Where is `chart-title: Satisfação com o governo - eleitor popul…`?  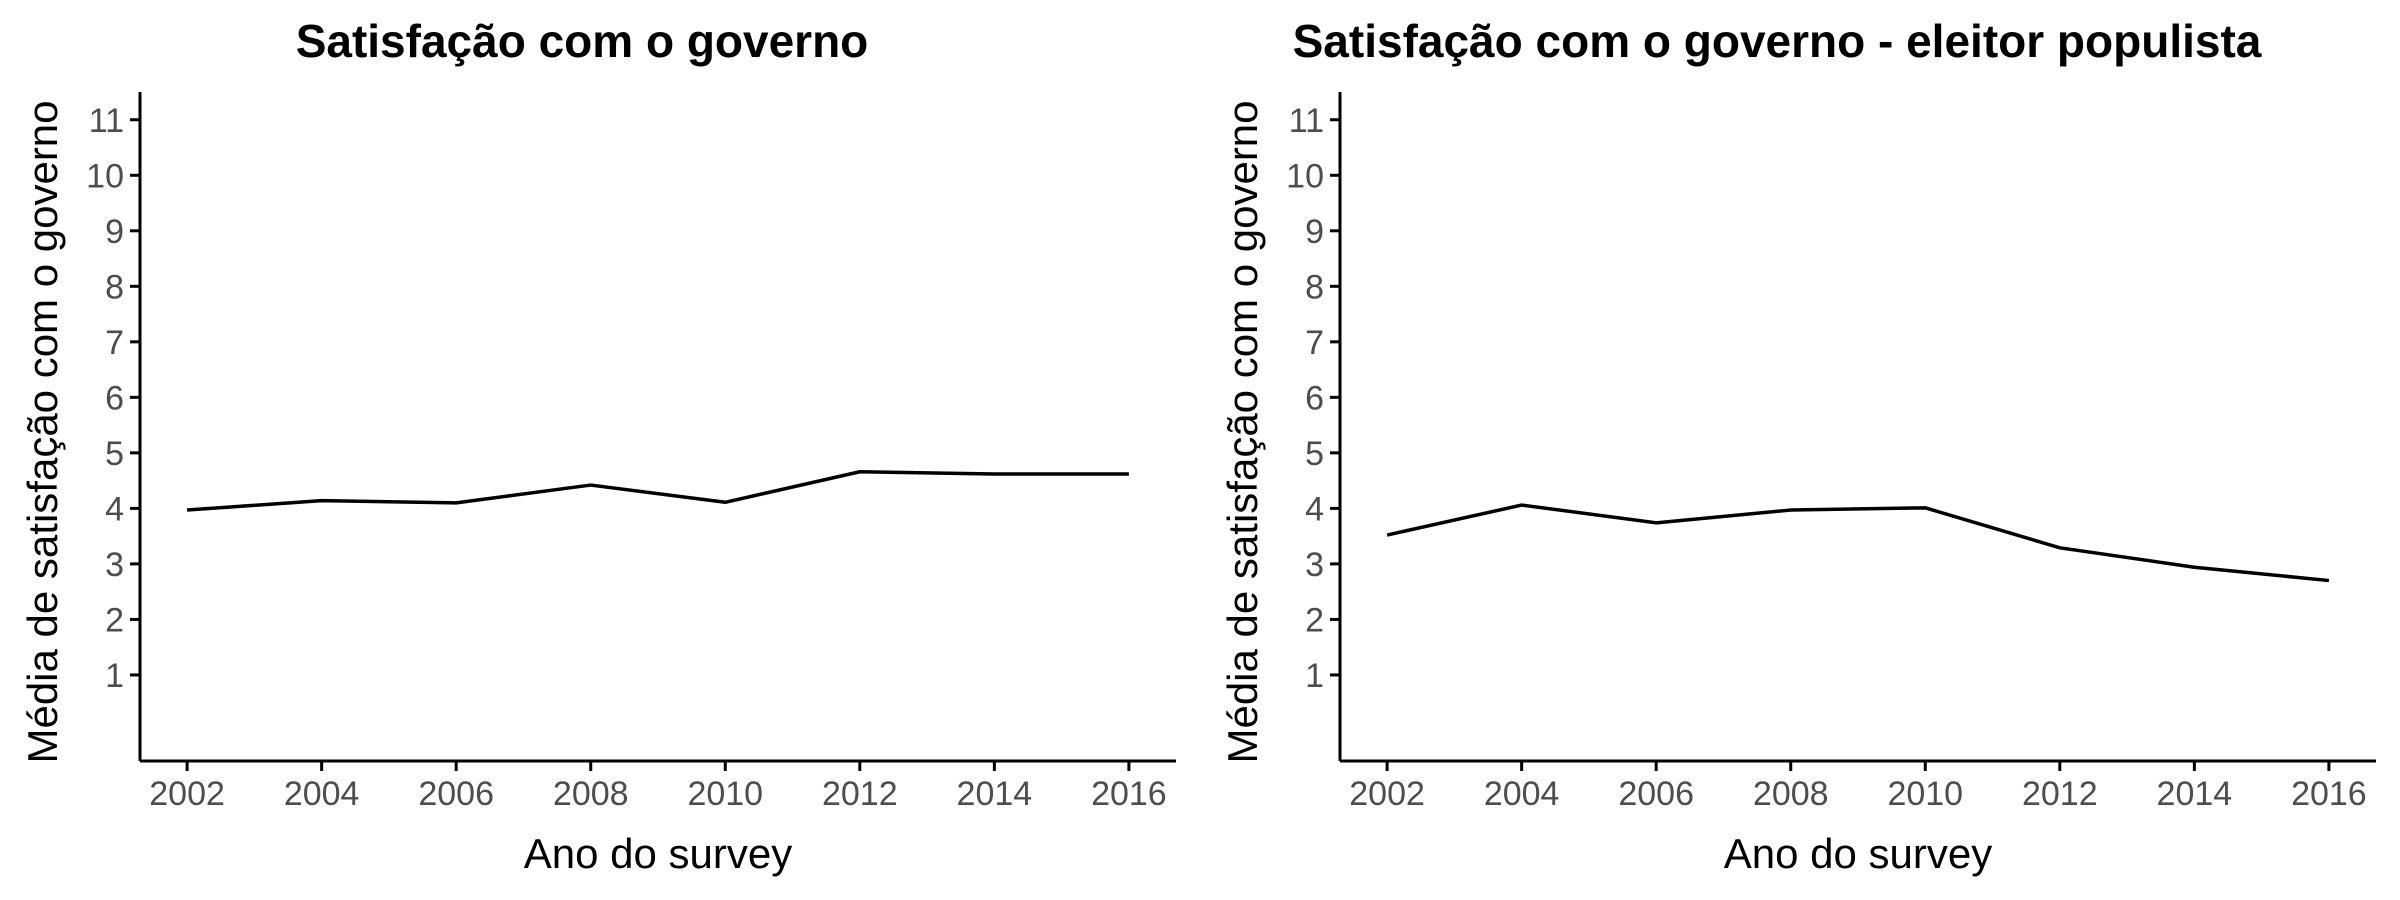
chart-title: Satisfação com o governo - eleitor popul… is located at coordinates (1777, 41).